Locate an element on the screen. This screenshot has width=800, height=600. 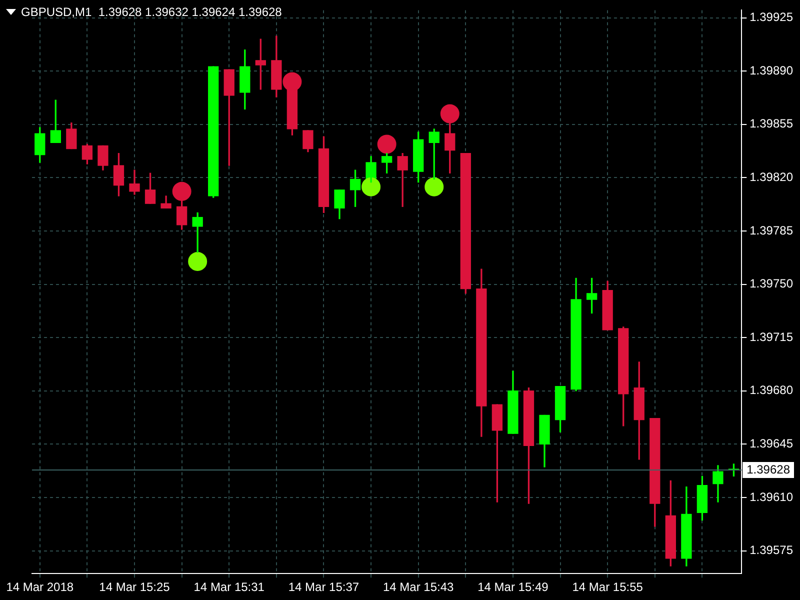
y-tick-label: 1.39575 is located at coordinates (772, 550).